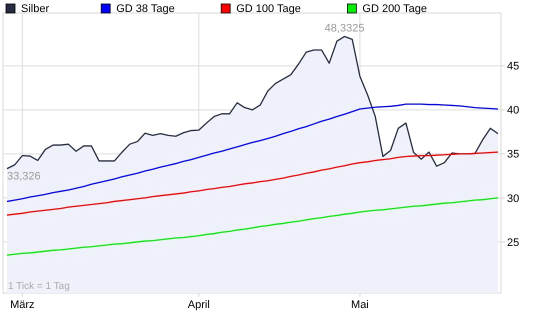  Describe the element at coordinates (513, 242) in the screenshot. I see `y-tick-label: 25` at that location.